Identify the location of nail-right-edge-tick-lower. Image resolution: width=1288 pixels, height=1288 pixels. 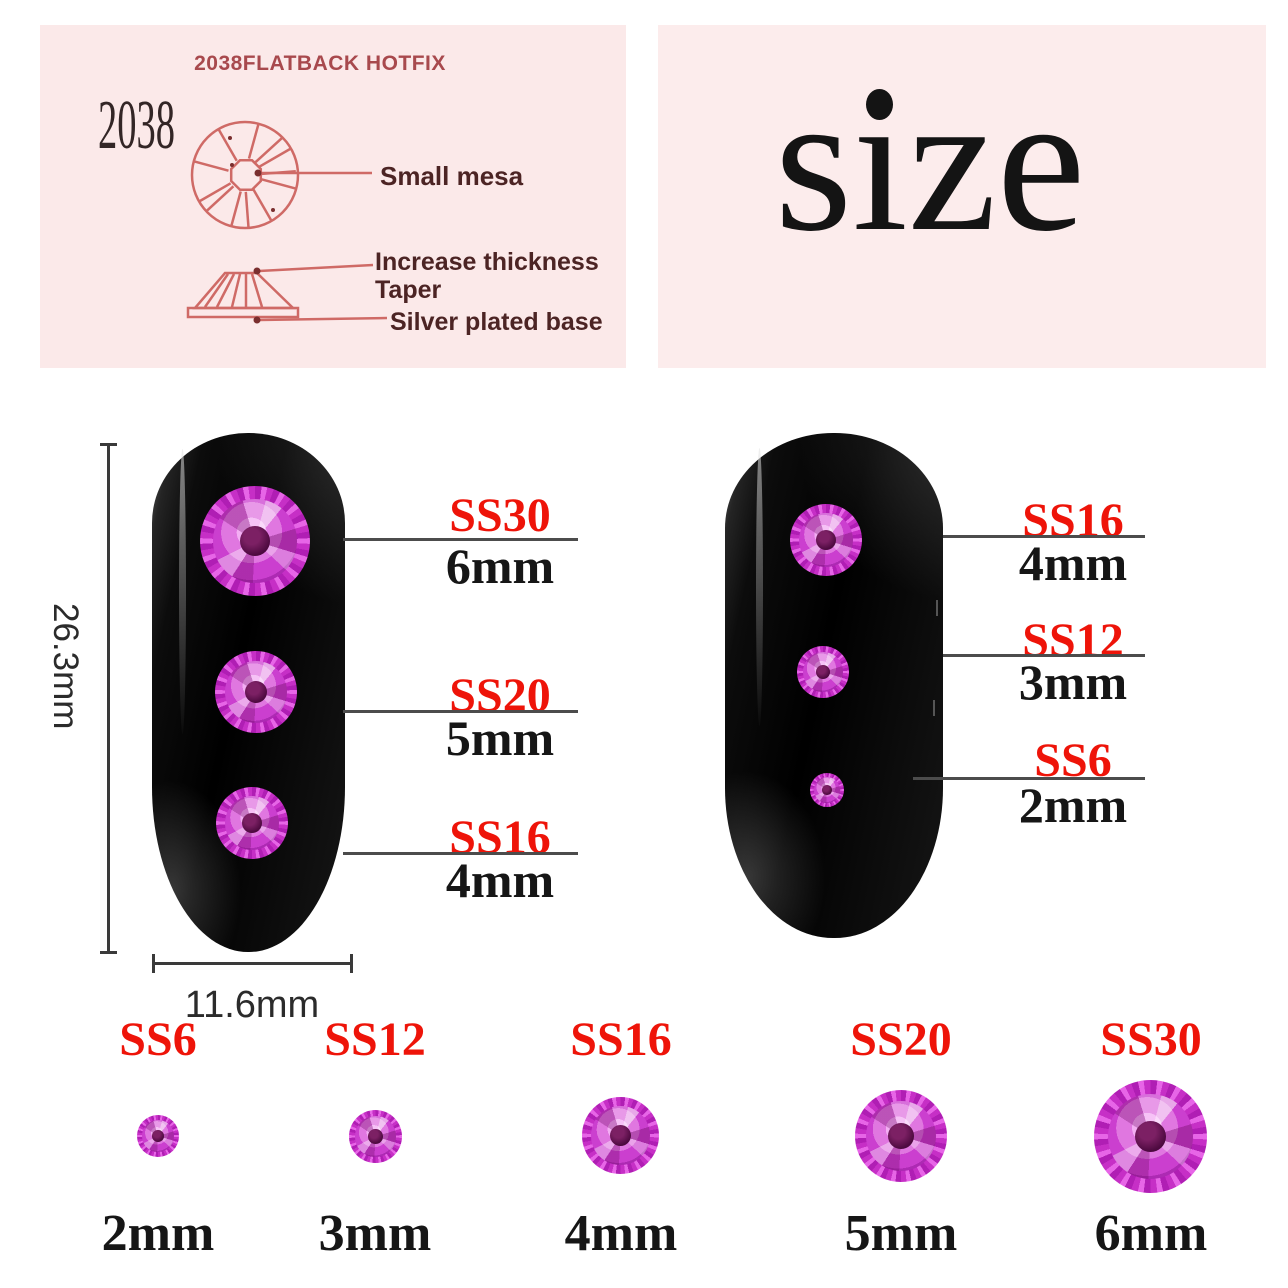
(934, 708).